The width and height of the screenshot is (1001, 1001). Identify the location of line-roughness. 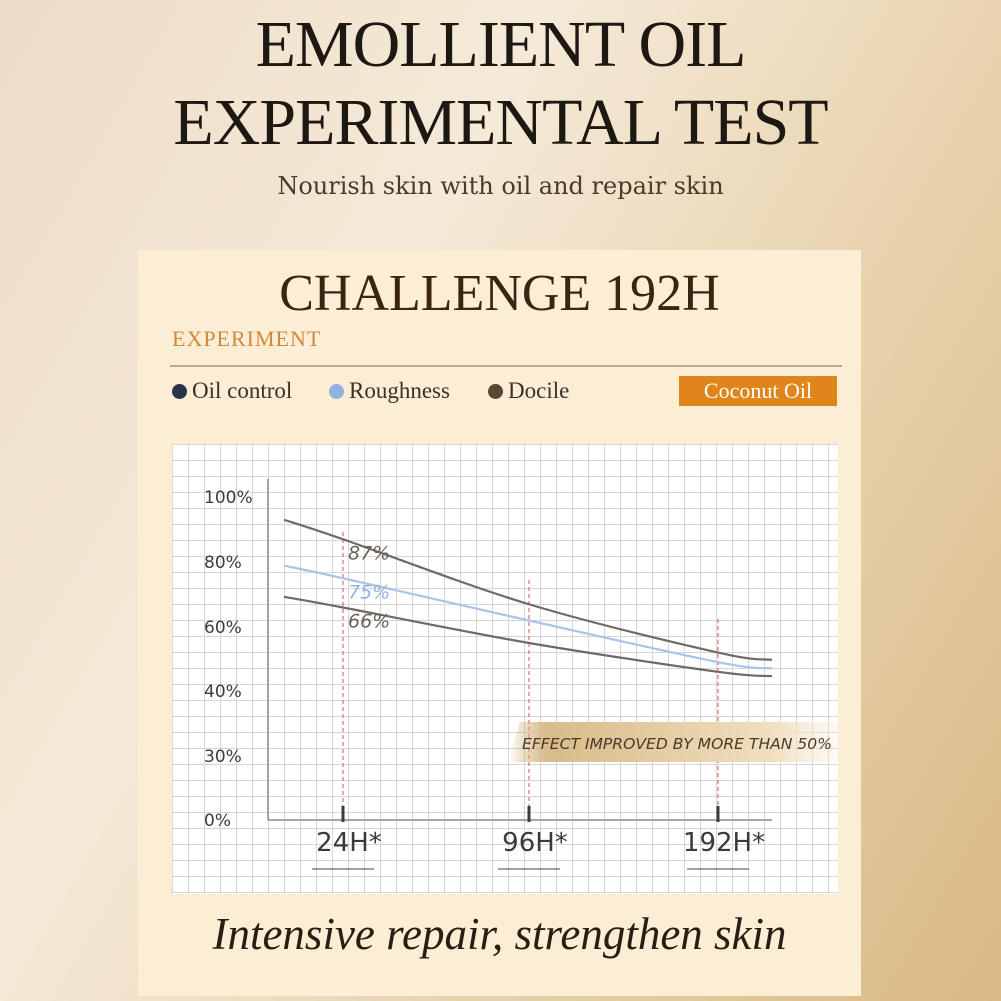
(528, 617).